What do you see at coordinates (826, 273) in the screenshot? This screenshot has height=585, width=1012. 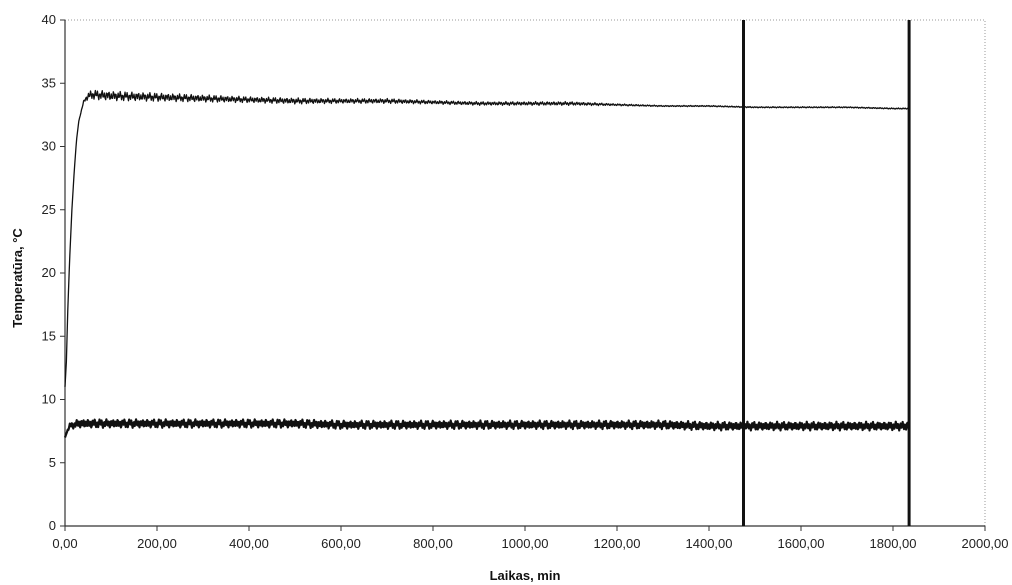 I see `vertical-markers` at bounding box center [826, 273].